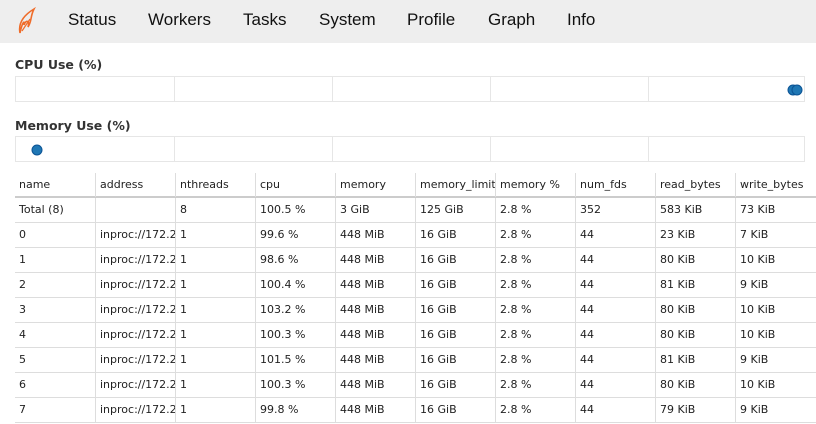 The height and width of the screenshot is (424, 816). Describe the element at coordinates (135, 210) in the screenshot. I see `table-cell` at that location.